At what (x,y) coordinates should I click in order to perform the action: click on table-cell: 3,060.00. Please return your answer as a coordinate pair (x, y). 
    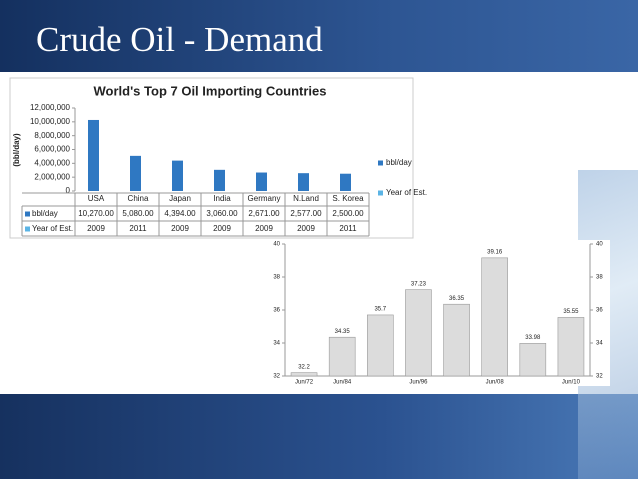
    Looking at the image, I should click on (222, 213).